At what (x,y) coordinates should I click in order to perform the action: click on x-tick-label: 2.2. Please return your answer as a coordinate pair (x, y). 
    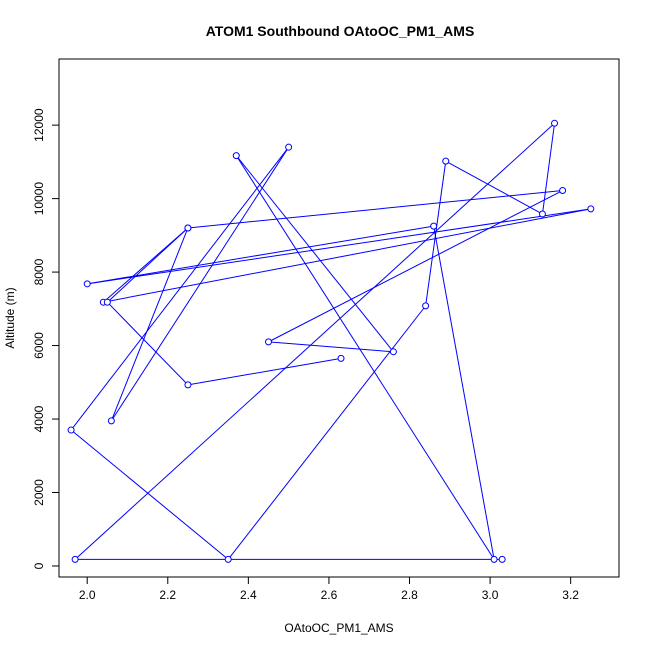
    Looking at the image, I should click on (167, 595).